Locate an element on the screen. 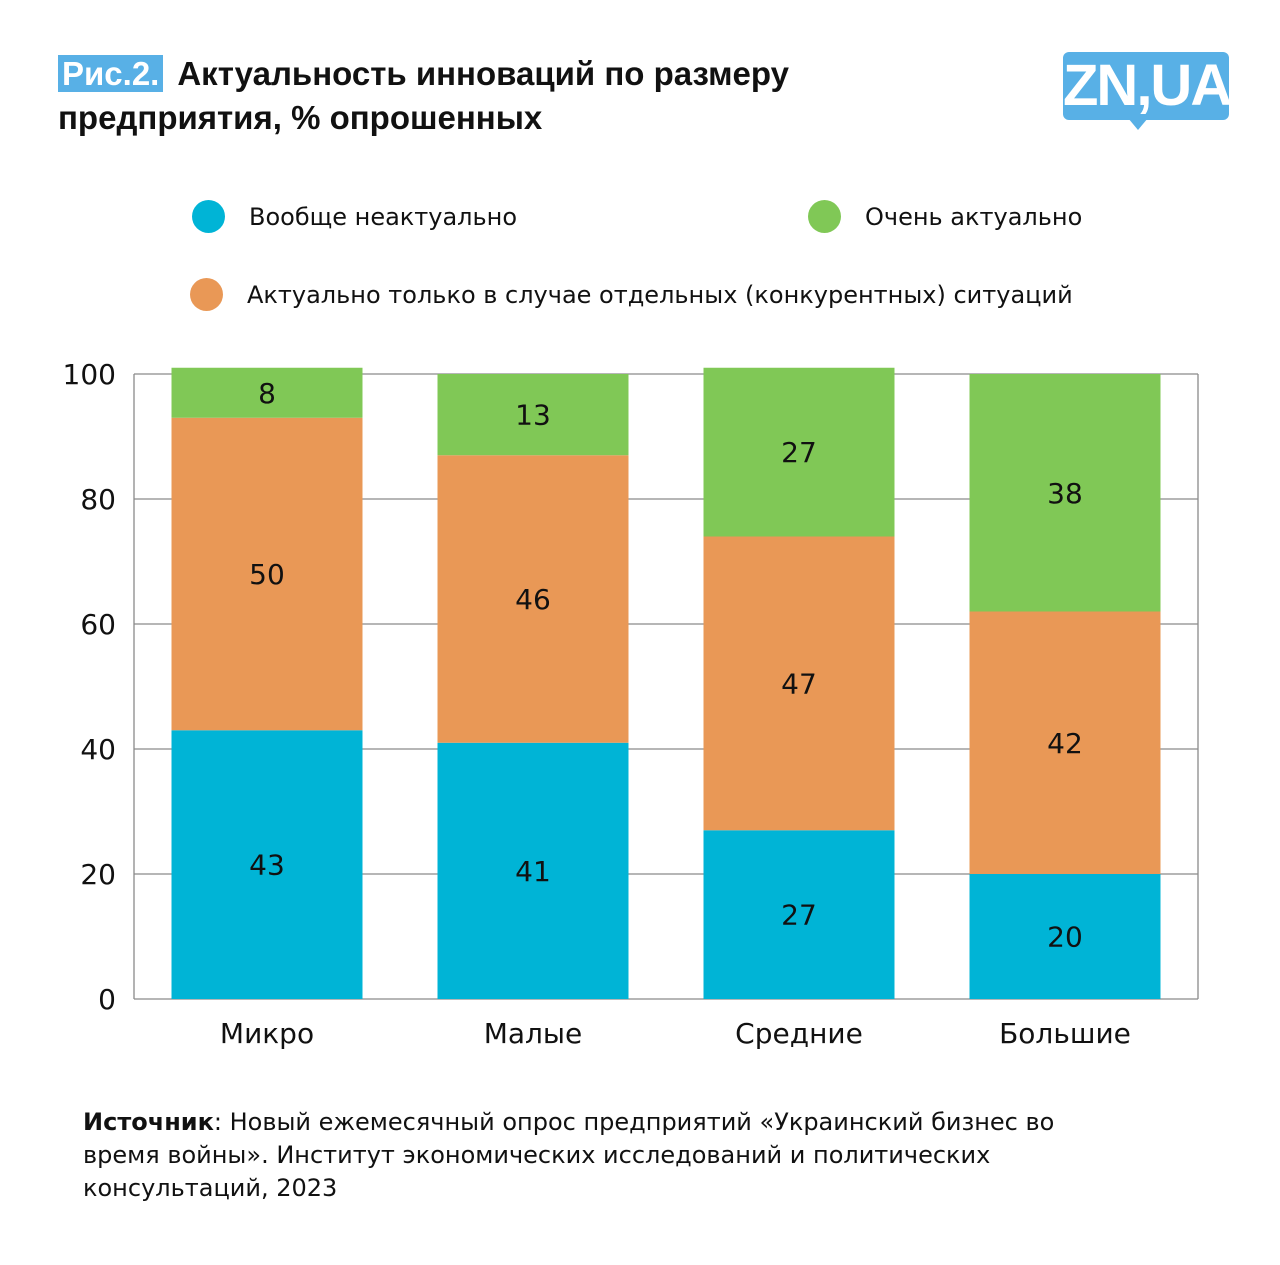 The image size is (1280, 1265). data-label: 8 is located at coordinates (267, 393).